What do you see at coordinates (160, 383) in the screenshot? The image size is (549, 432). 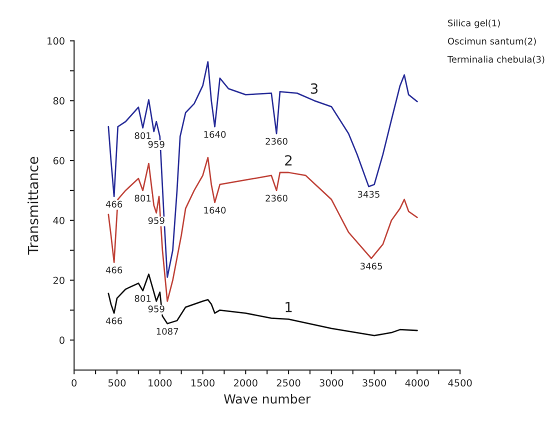 I see `x-tick-label: 1000` at bounding box center [160, 383].